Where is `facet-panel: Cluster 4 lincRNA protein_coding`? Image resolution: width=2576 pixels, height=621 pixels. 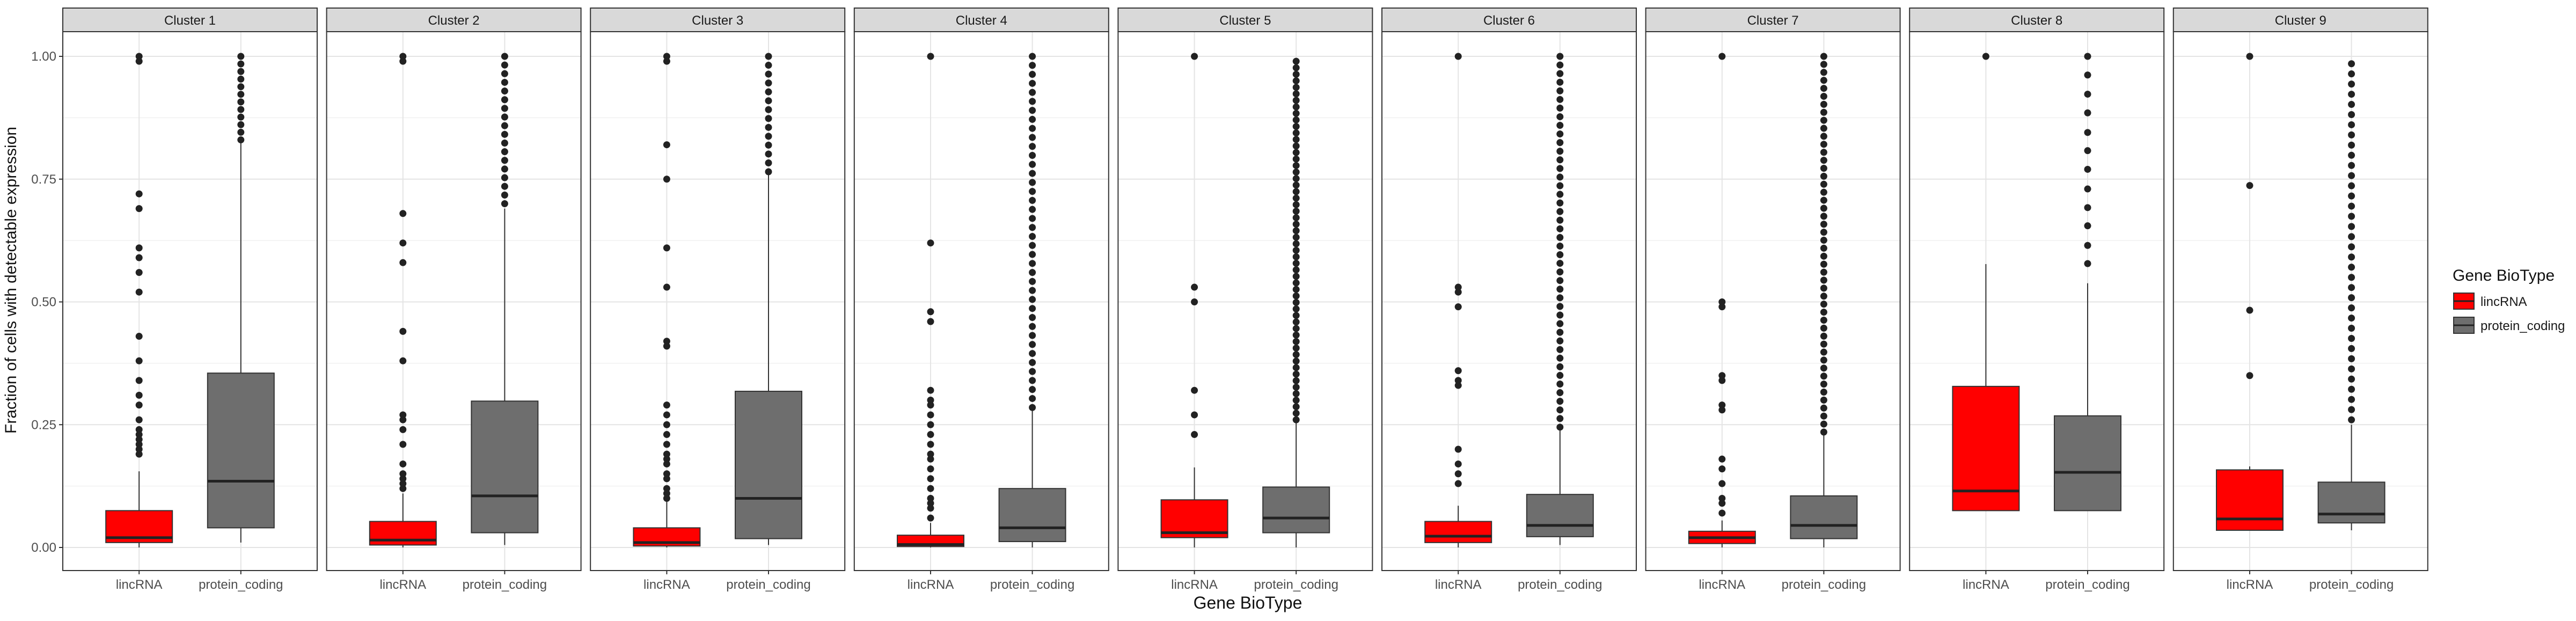 facet-panel: Cluster 4 lincRNA protein_coding is located at coordinates (981, 300).